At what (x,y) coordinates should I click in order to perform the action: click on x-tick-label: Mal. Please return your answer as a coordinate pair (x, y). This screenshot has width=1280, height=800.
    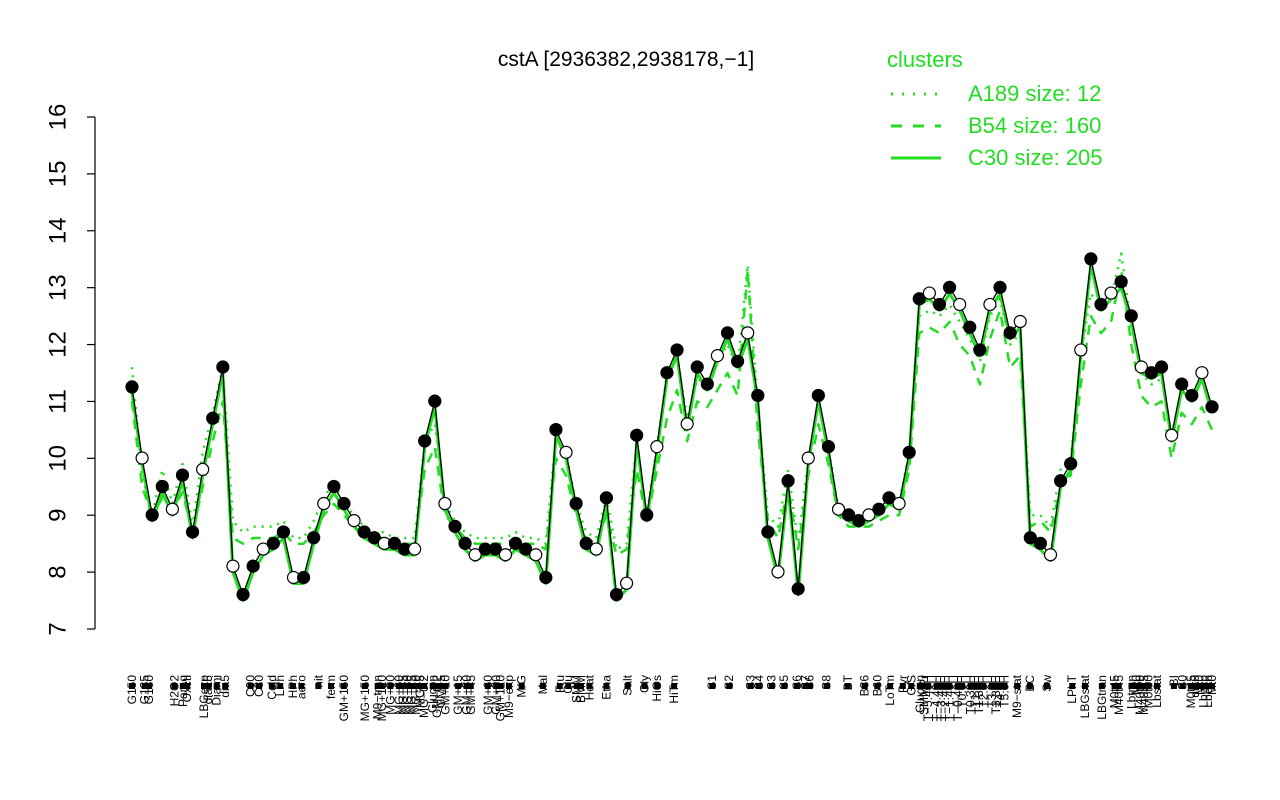
    Looking at the image, I should click on (543, 684).